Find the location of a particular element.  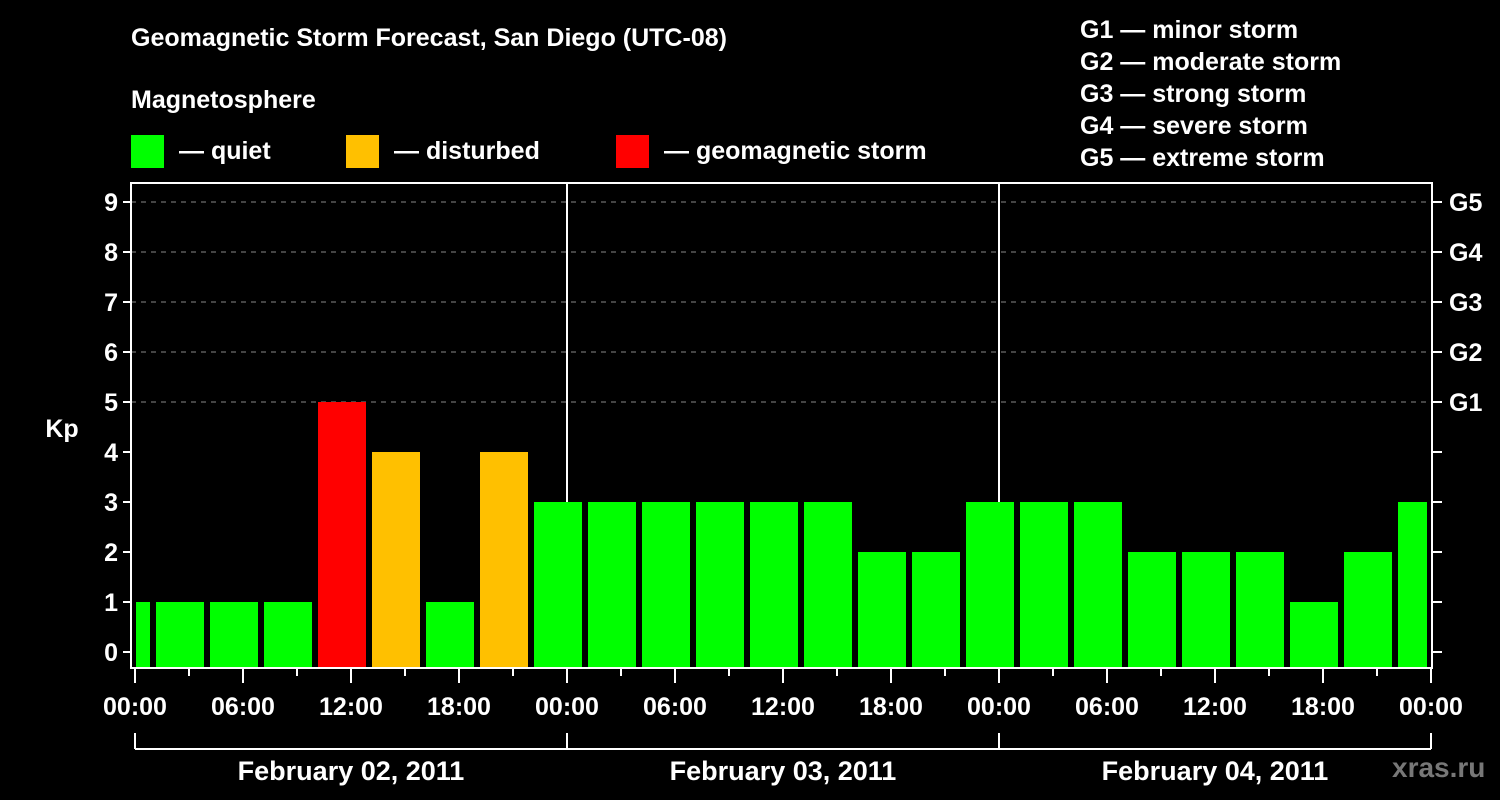

g-tick-label: G5 is located at coordinates (1465, 203).